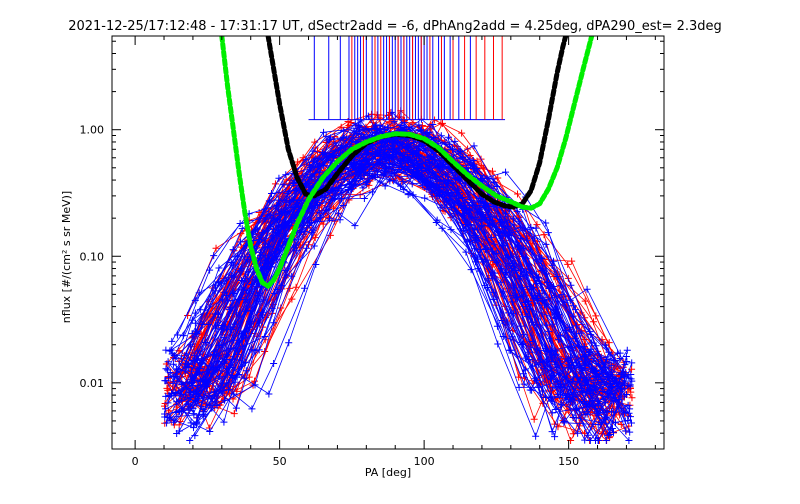  What do you see at coordinates (280, 461) in the screenshot?
I see `x-tick-label: 50` at bounding box center [280, 461].